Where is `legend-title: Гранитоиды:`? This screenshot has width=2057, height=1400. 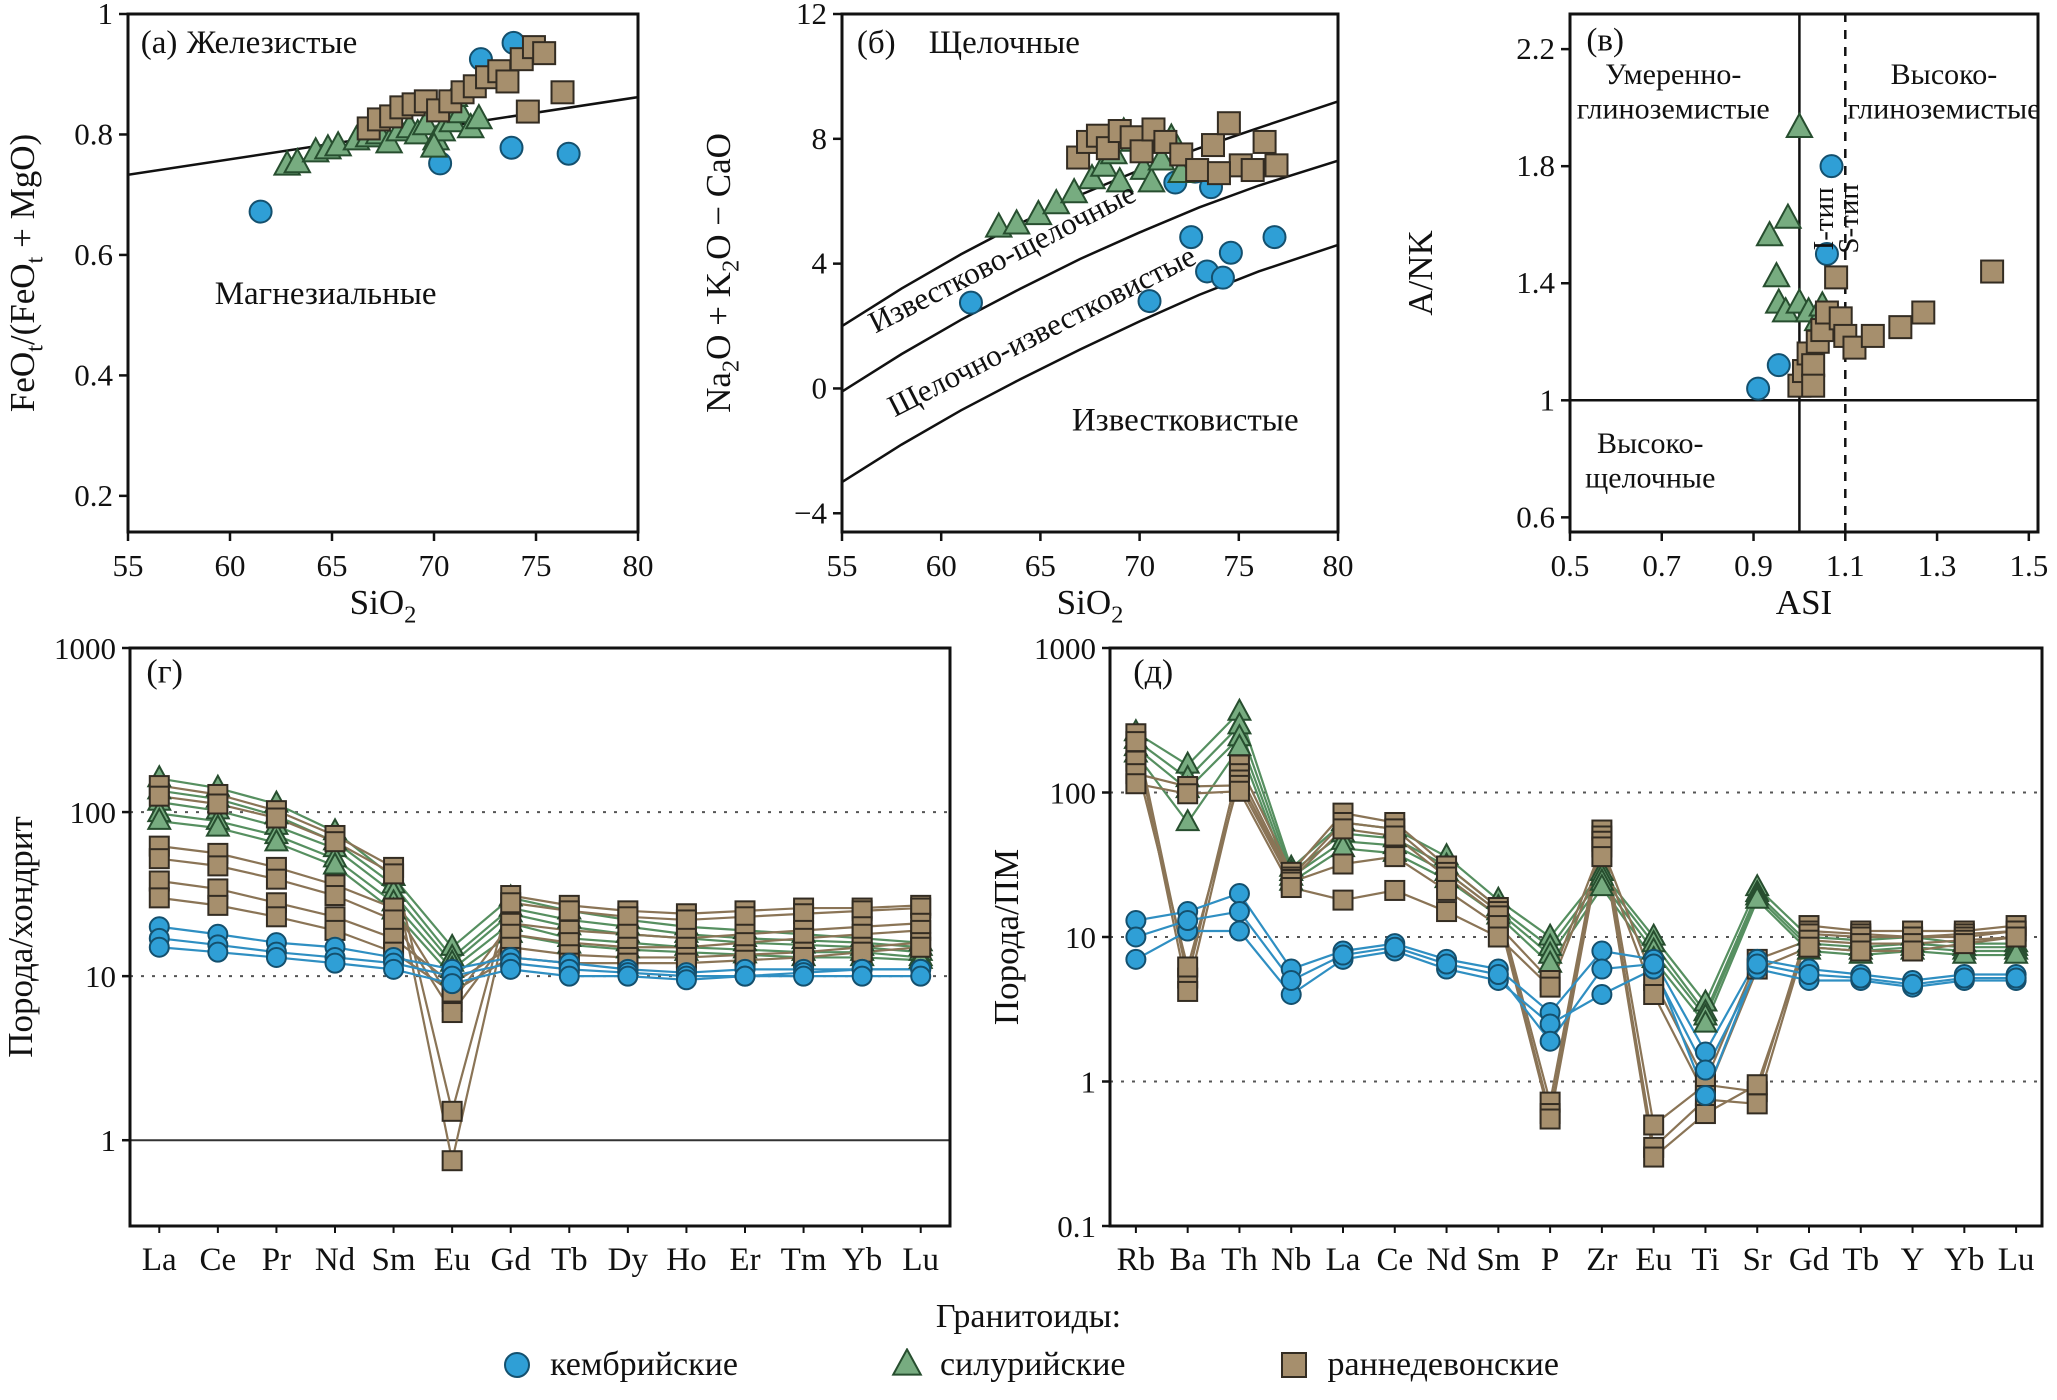 legend-title: Гранитоиды: is located at coordinates (1028, 1316).